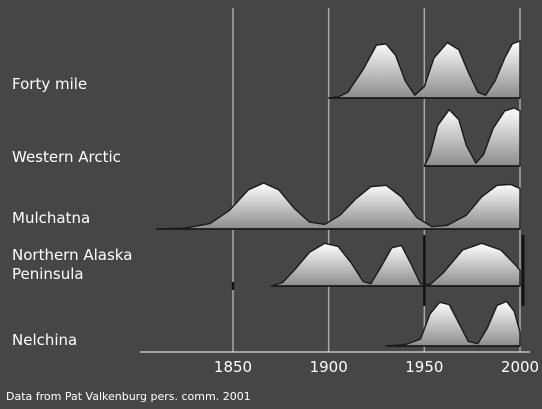 The image size is (542, 409). I want to click on x-tick-2000: 2000, so click(520, 367).